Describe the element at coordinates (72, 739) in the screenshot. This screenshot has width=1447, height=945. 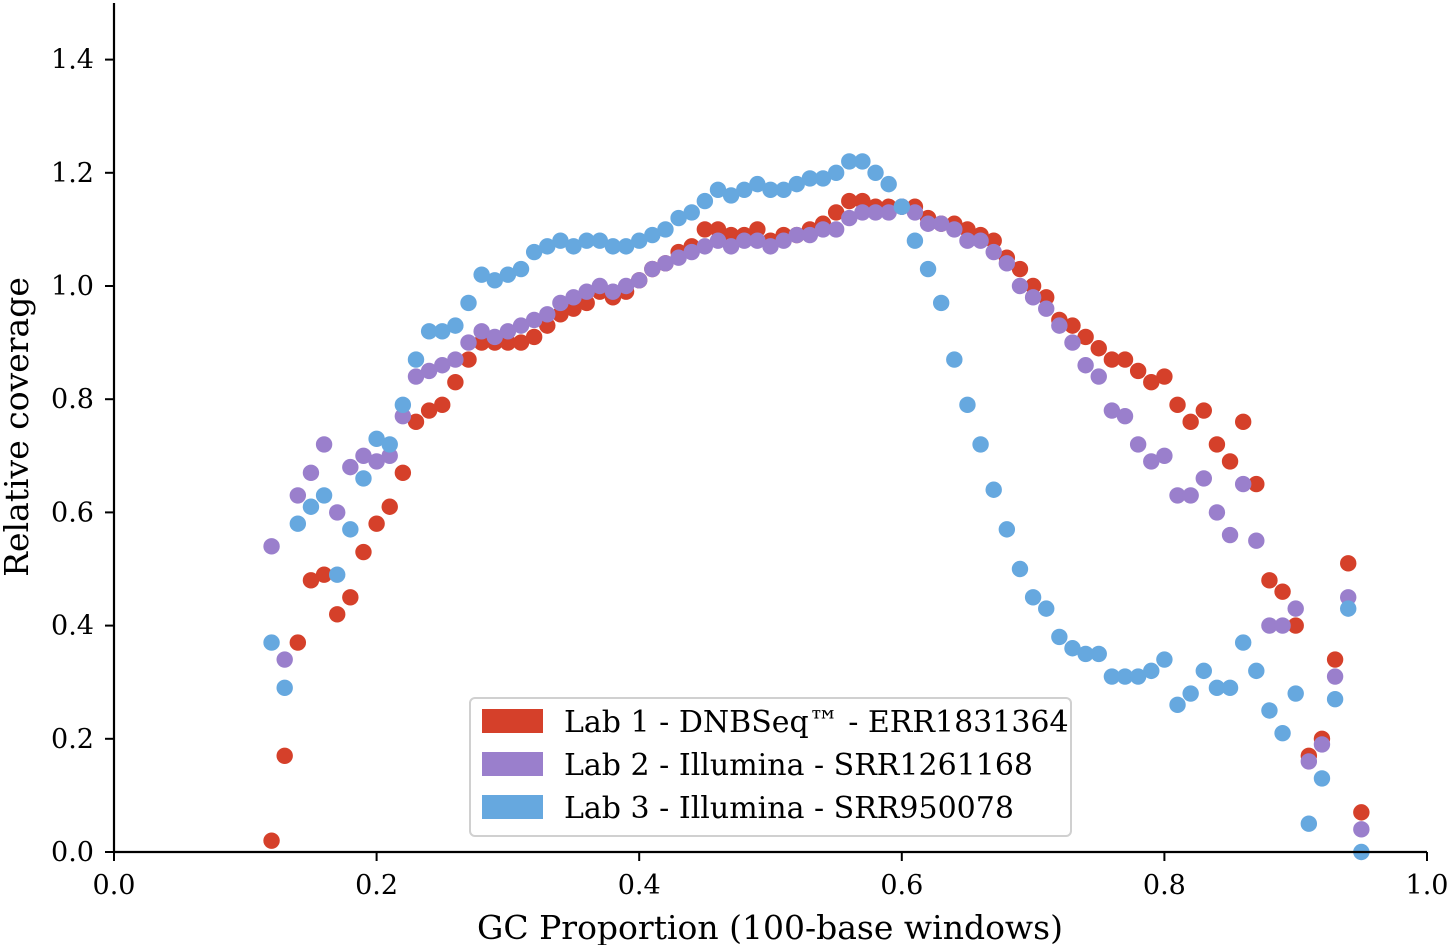
I see `y-tick-label: 0.2` at that location.